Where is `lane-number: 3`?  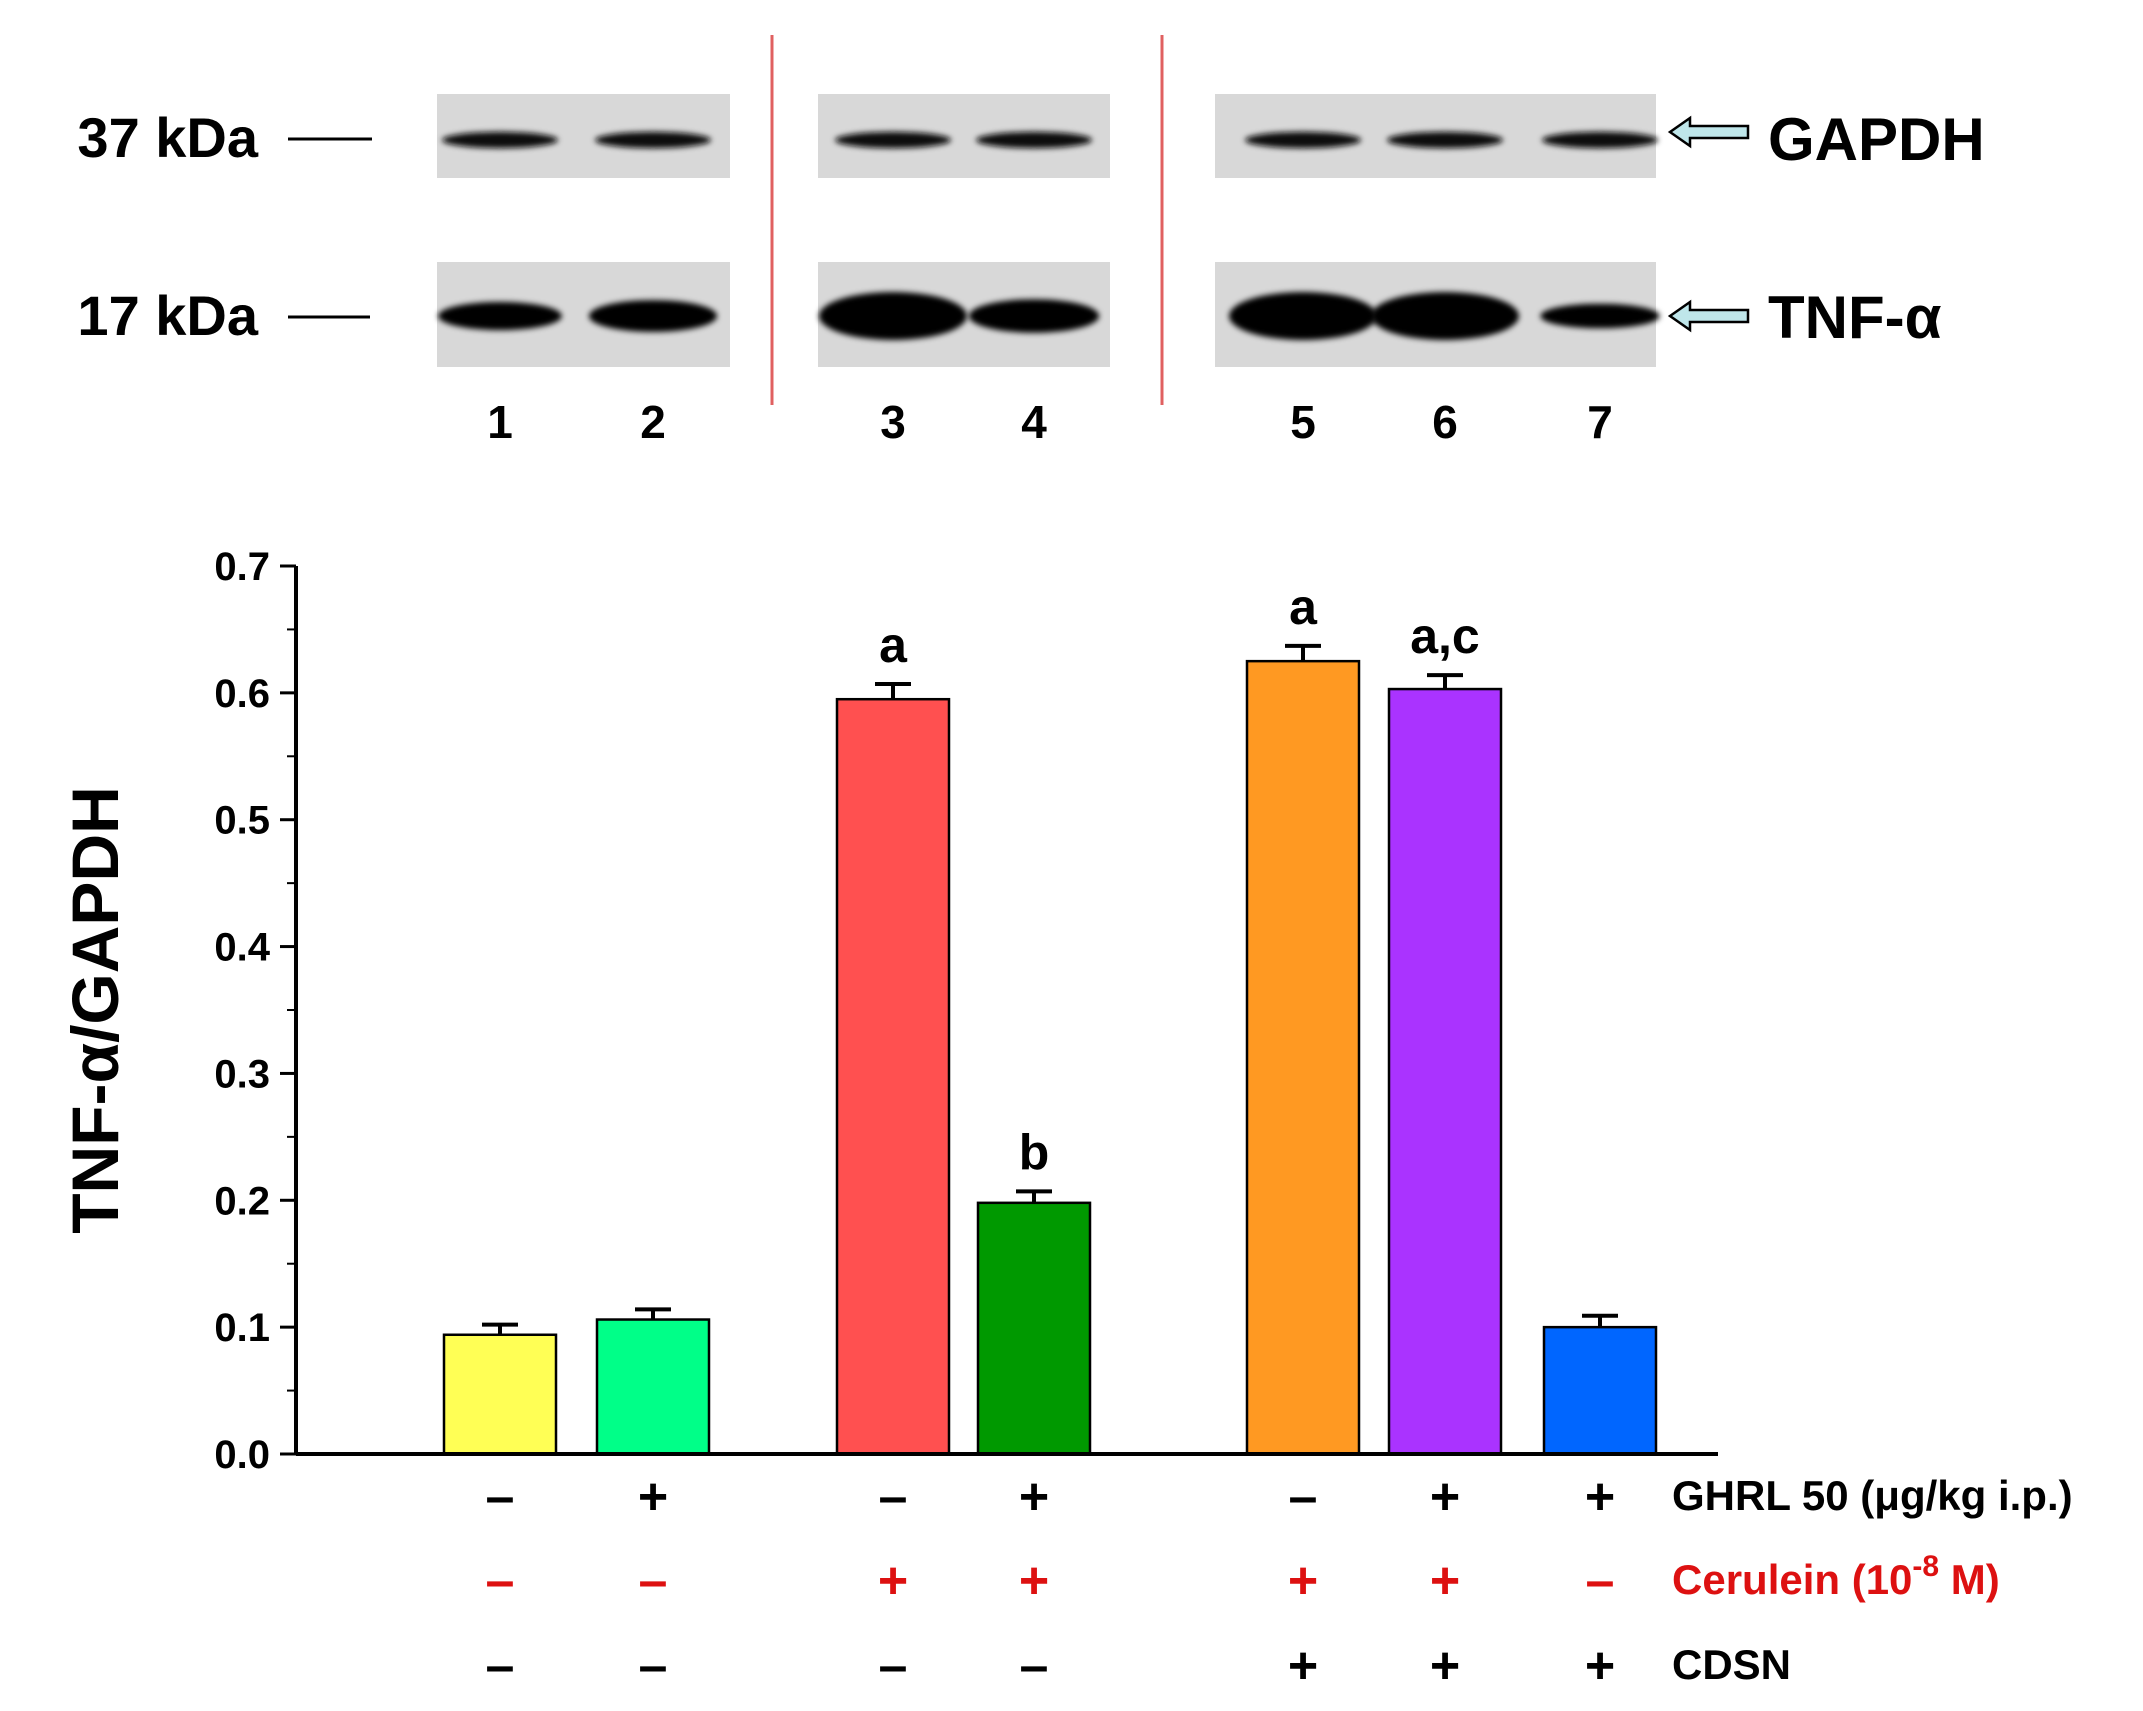
lane-number: 3 is located at coordinates (893, 422).